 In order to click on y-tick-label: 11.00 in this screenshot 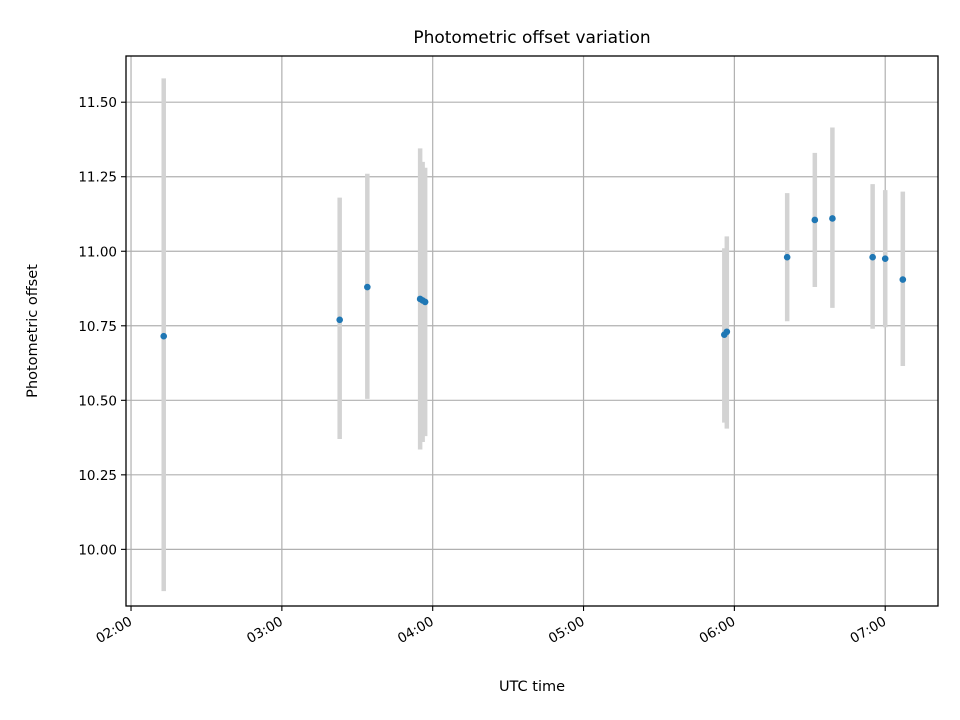, I will do `click(97, 252)`.